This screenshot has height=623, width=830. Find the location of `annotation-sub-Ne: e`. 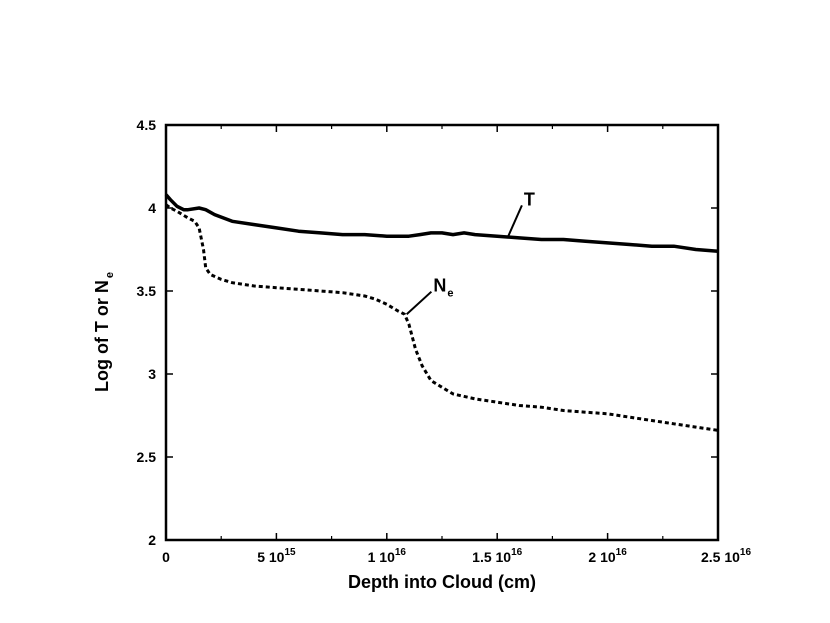

annotation-sub-Ne: e is located at coordinates (450, 294).